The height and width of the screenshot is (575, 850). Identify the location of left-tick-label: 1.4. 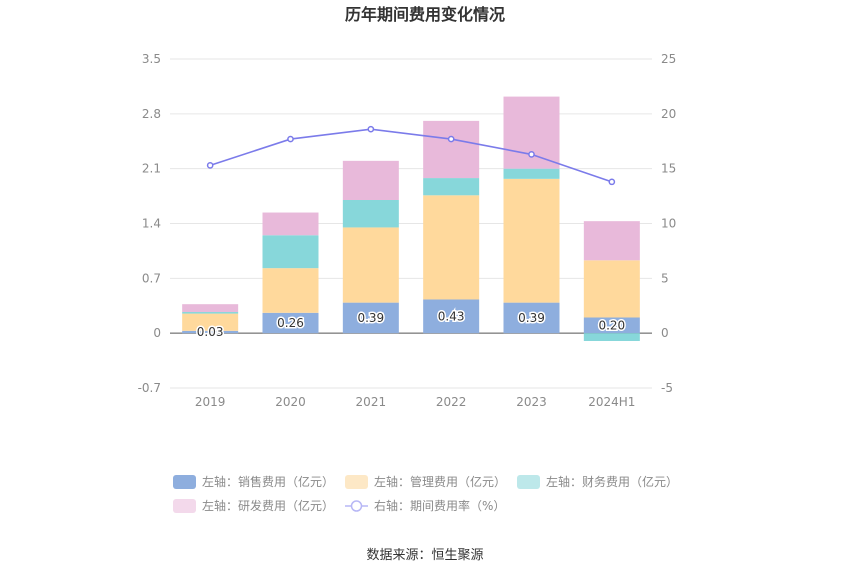
(151, 224).